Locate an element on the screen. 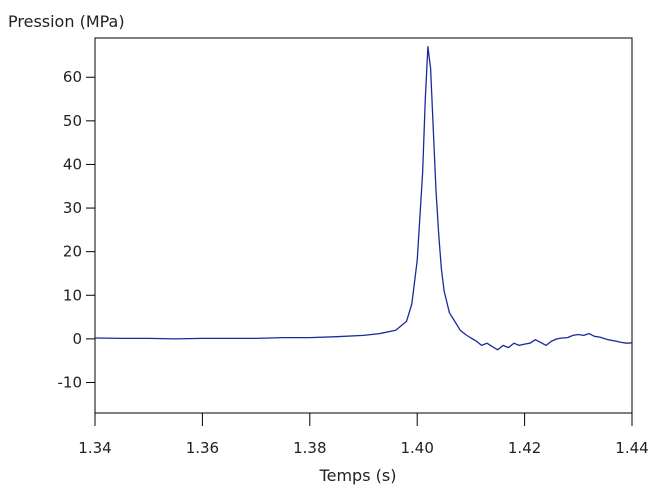 The height and width of the screenshot is (490, 657). y-axis-ticks: -10 0 10 20 30 40 50 60 is located at coordinates (76, 229).